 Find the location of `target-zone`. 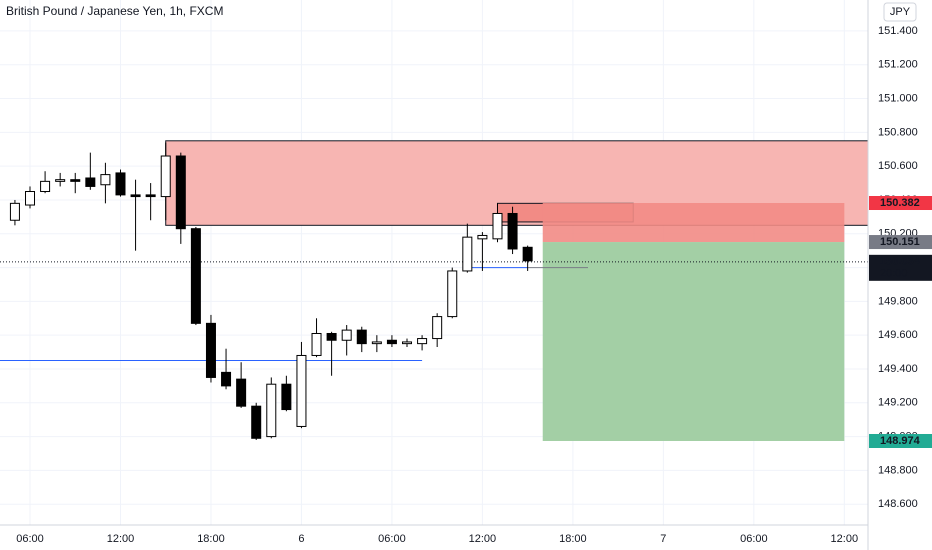

target-zone is located at coordinates (693, 341).